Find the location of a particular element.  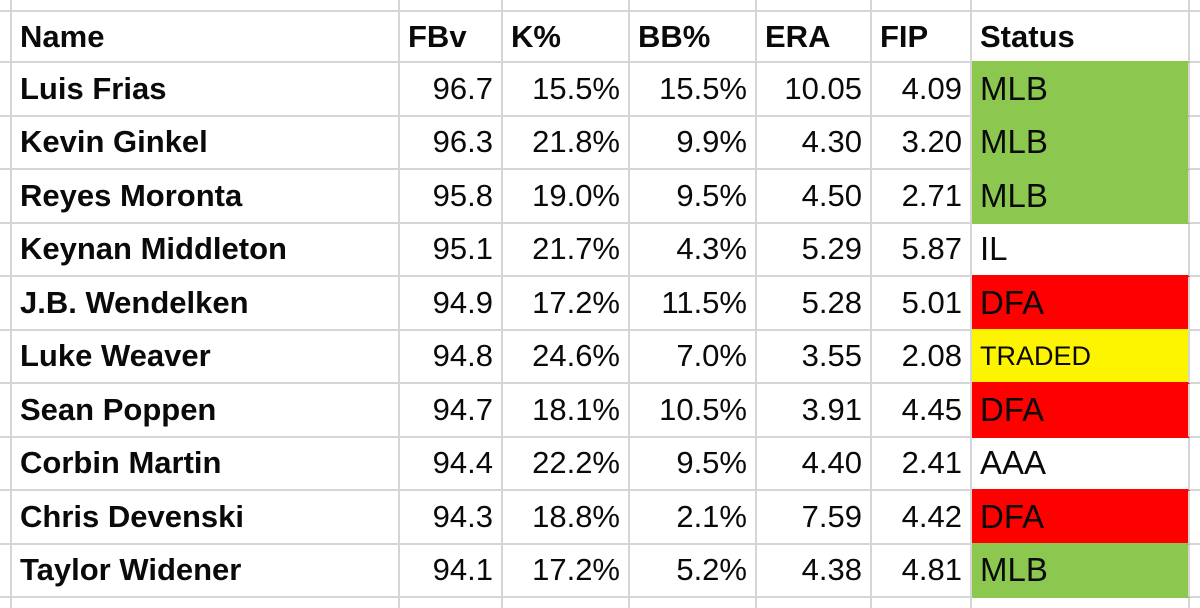

bottom-sliver-cell-name is located at coordinates (206, 603).